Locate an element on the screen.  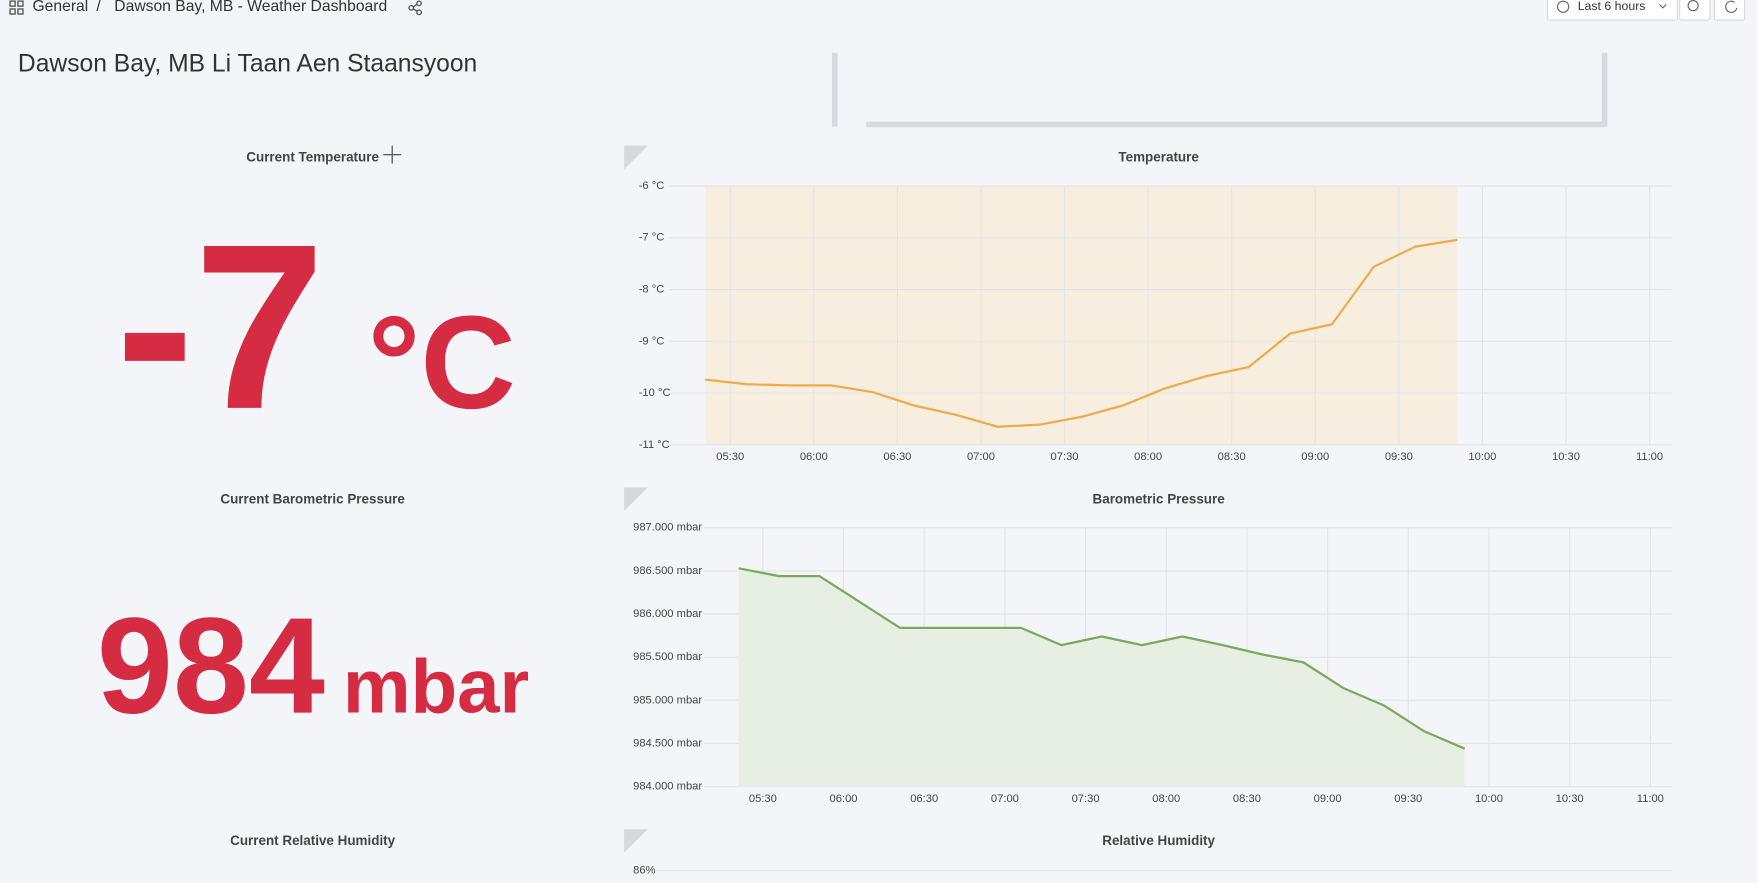
y-tick-label: -6 °C is located at coordinates (652, 186).